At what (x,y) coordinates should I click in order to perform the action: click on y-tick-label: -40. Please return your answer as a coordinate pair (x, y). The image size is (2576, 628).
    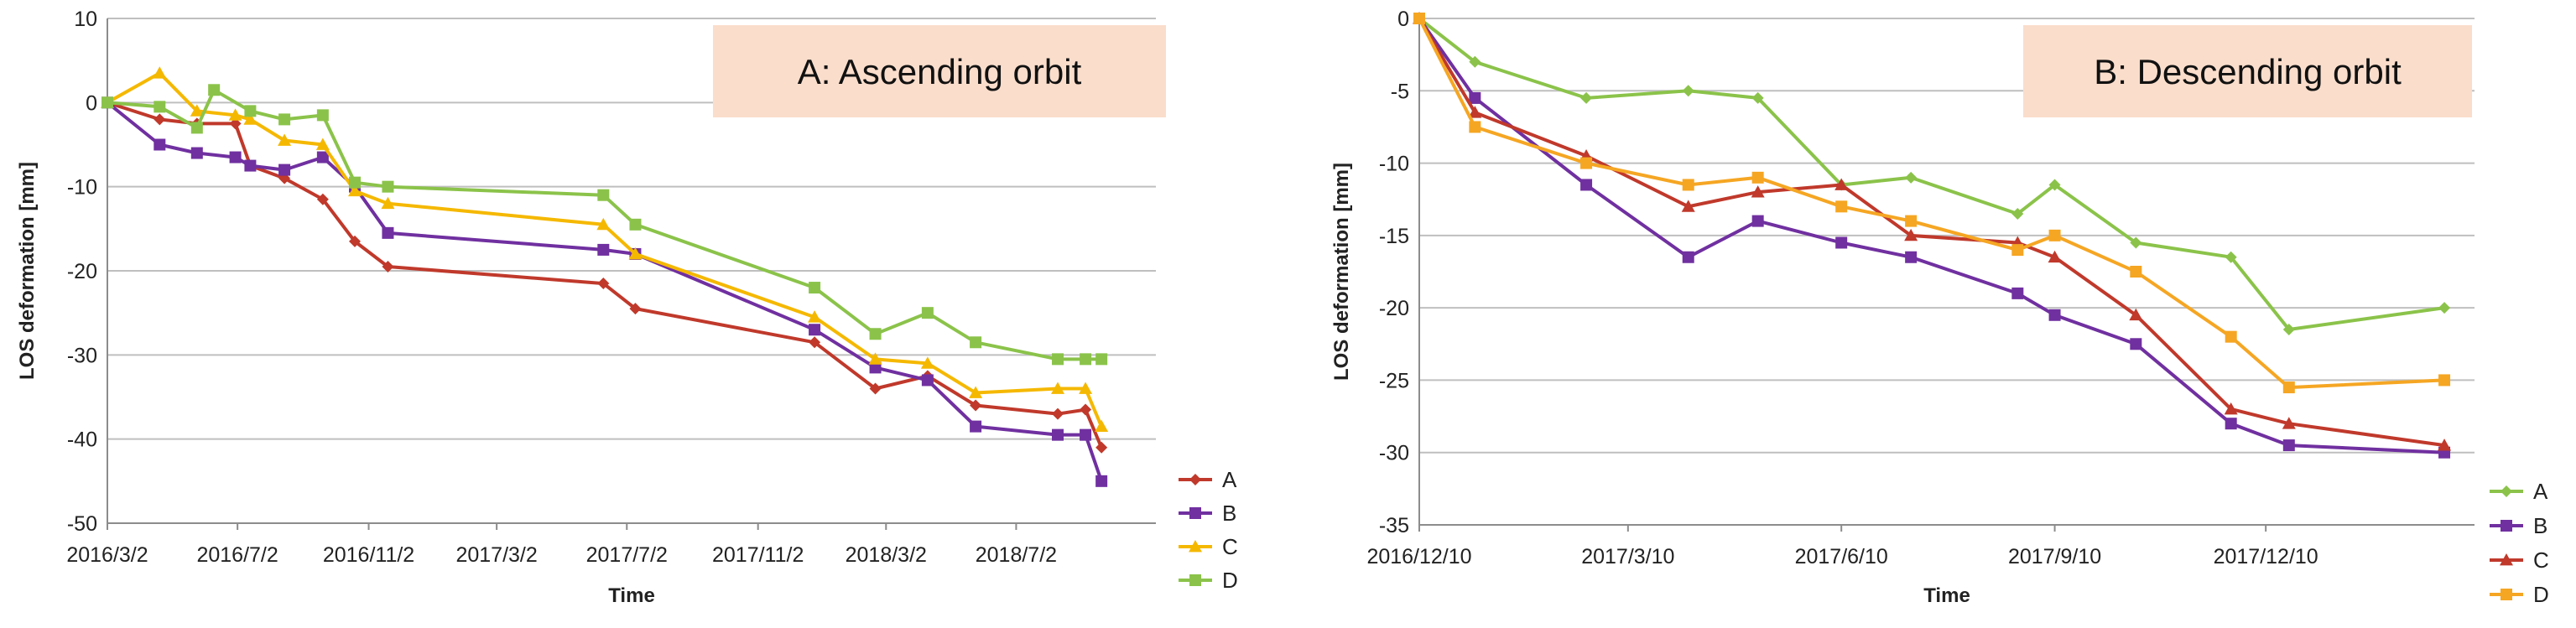
    Looking at the image, I should click on (82, 440).